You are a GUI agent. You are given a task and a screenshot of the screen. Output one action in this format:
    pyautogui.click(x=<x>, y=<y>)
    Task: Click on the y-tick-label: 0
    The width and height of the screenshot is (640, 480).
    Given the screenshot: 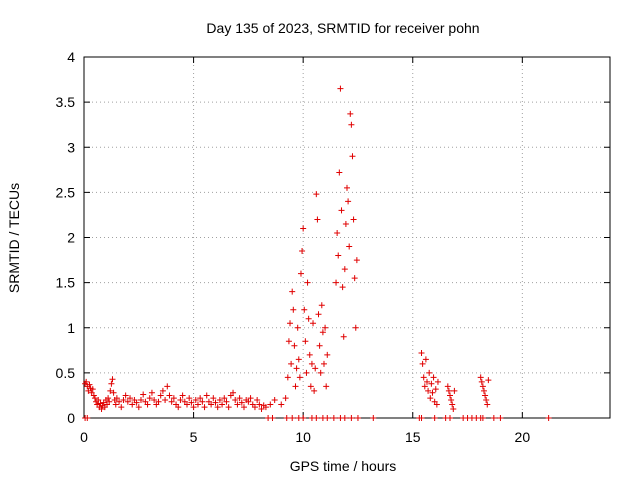 What is the action you would take?
    pyautogui.click(x=71, y=418)
    